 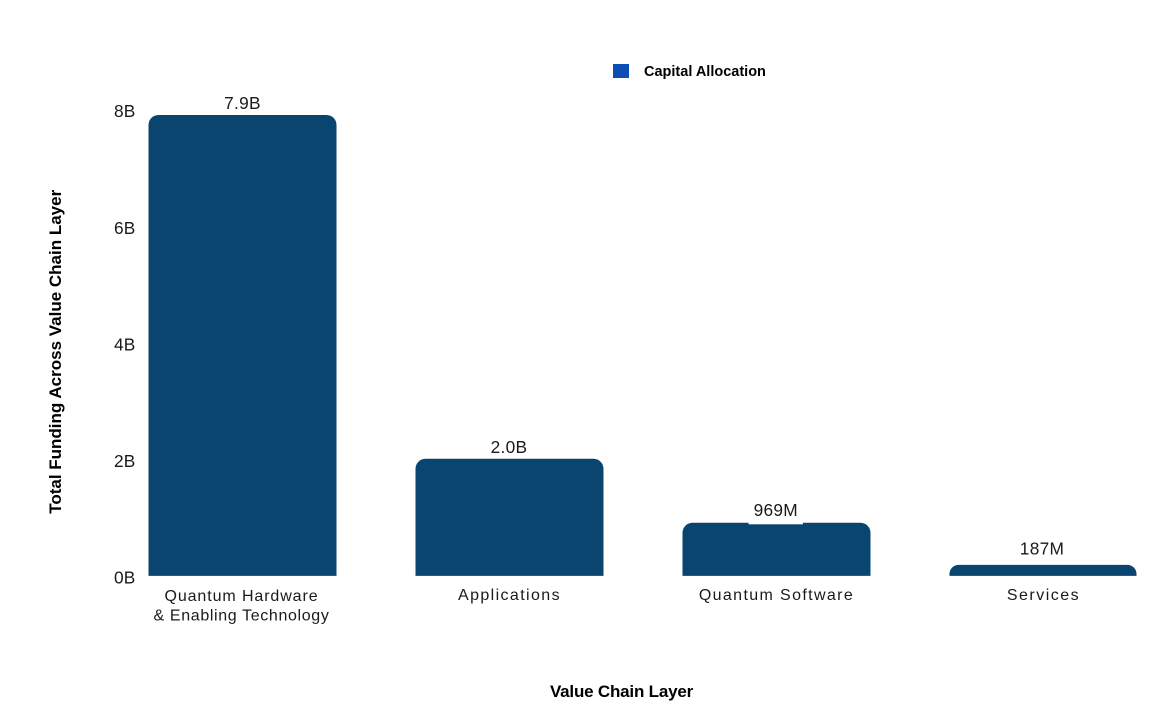 I want to click on svg-text: Applications, so click(x=509, y=595).